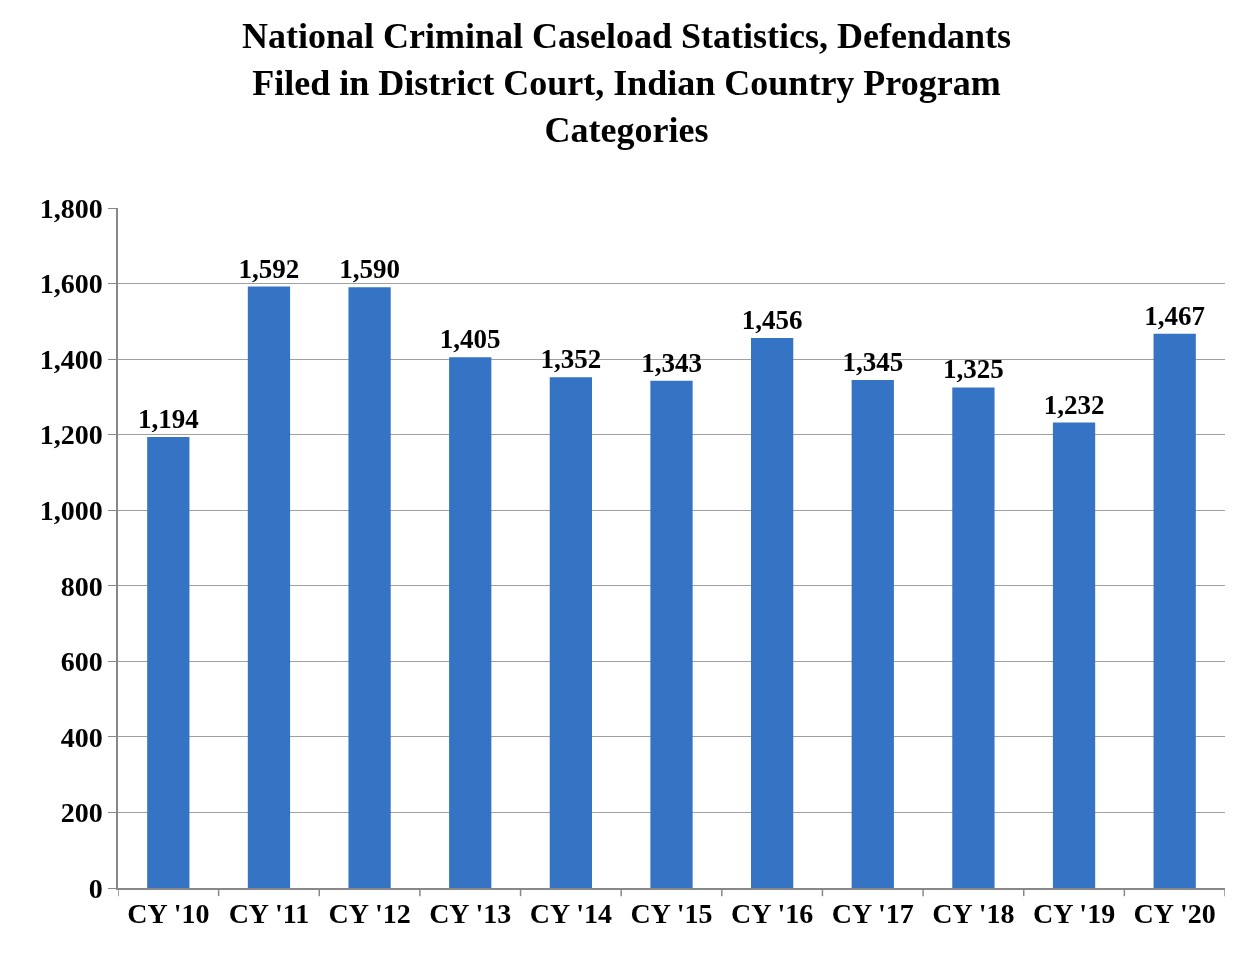 This screenshot has width=1253, height=956. What do you see at coordinates (168, 418) in the screenshot?
I see `data-label: 1,194` at bounding box center [168, 418].